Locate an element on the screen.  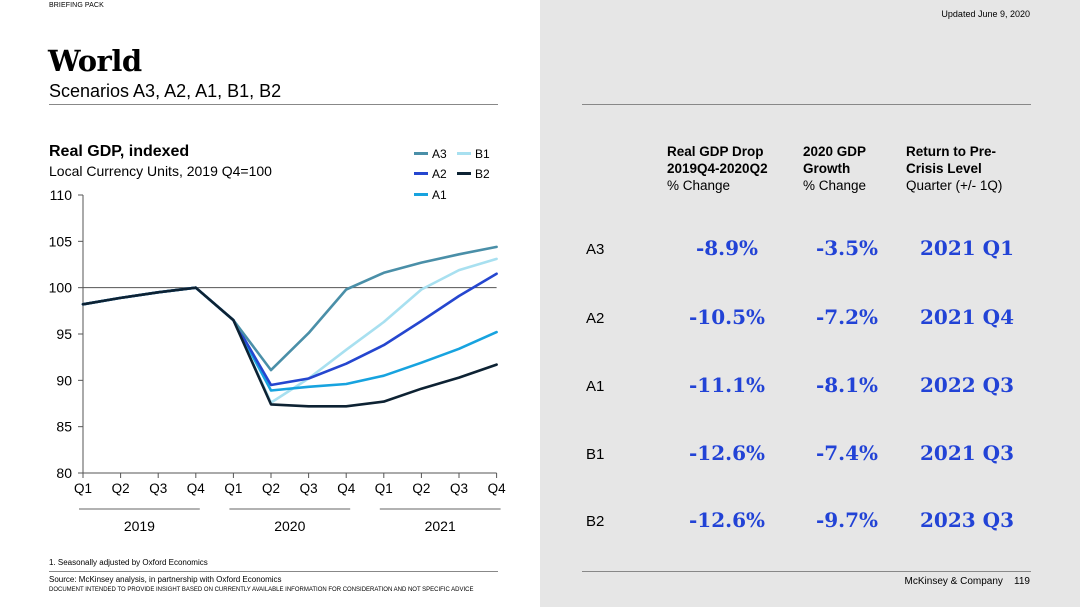
chart-subtitle: Local Currency Units, 2019 Q4=100 is located at coordinates (160, 171).